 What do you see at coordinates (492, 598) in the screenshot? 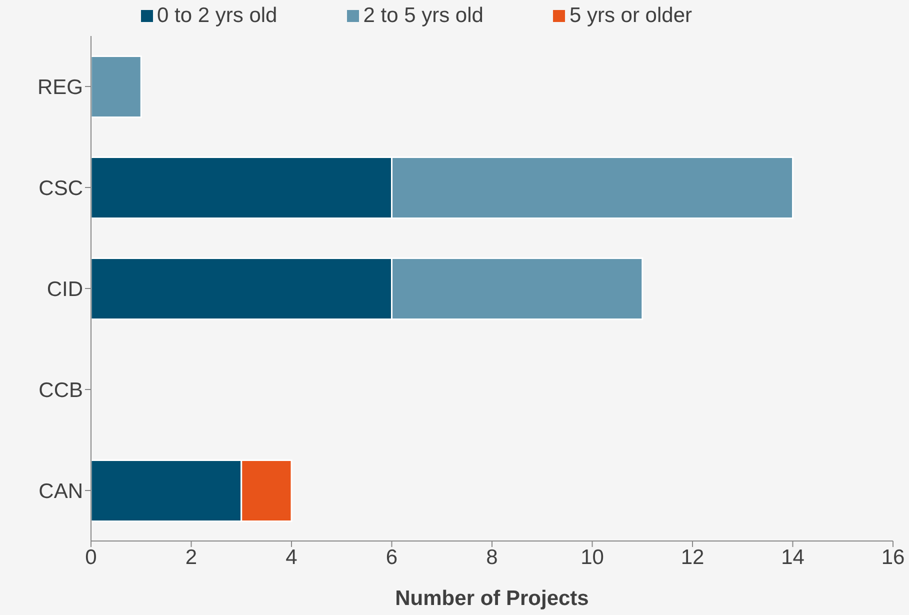
I see `x-axis-title: Number of Projects` at bounding box center [492, 598].